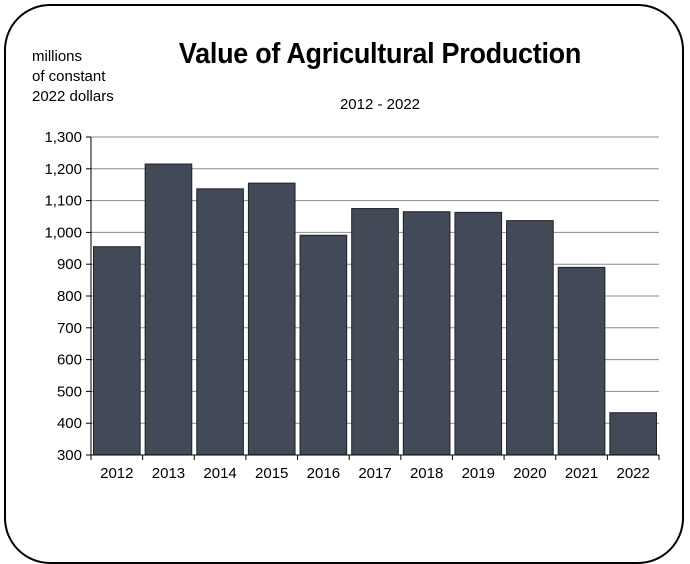 The image size is (690, 564). I want to click on bar-2015, so click(271, 319).